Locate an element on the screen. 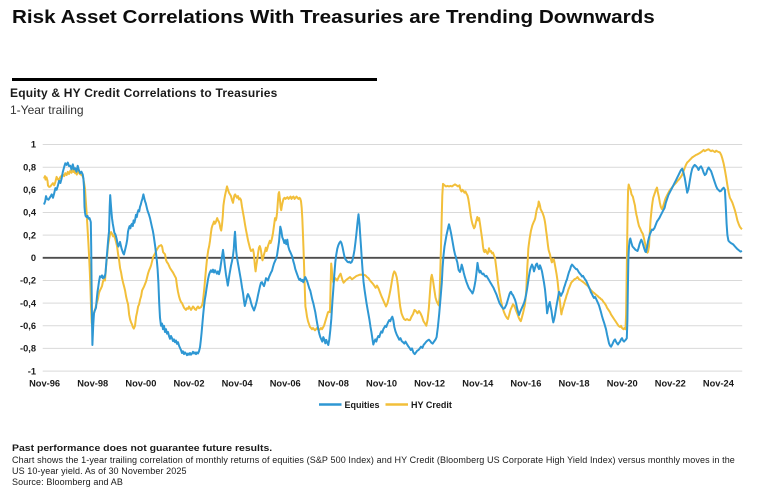  svg-text: Nov-14 is located at coordinates (478, 384).